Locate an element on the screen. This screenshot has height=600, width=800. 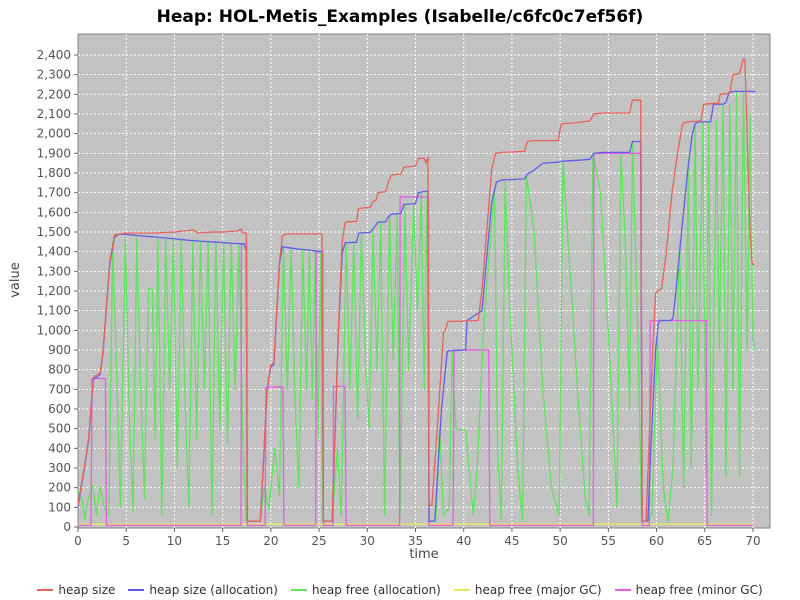
legend-item-heap-free-minor-gc: heap free (minor GC) is located at coordinates (688, 590).